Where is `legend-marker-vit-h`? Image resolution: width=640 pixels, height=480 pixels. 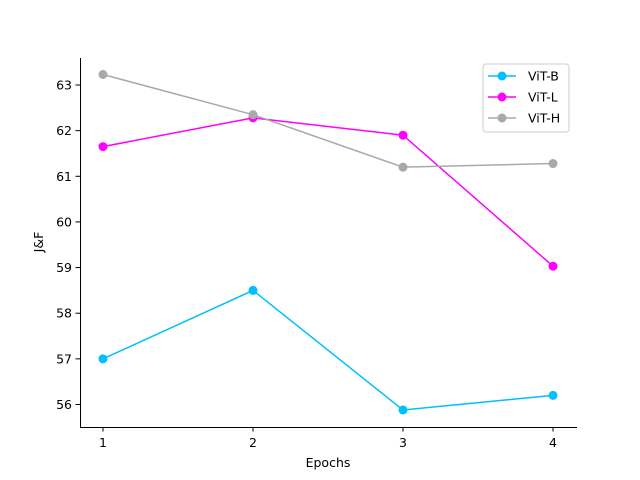 legend-marker-vit-h is located at coordinates (502, 118).